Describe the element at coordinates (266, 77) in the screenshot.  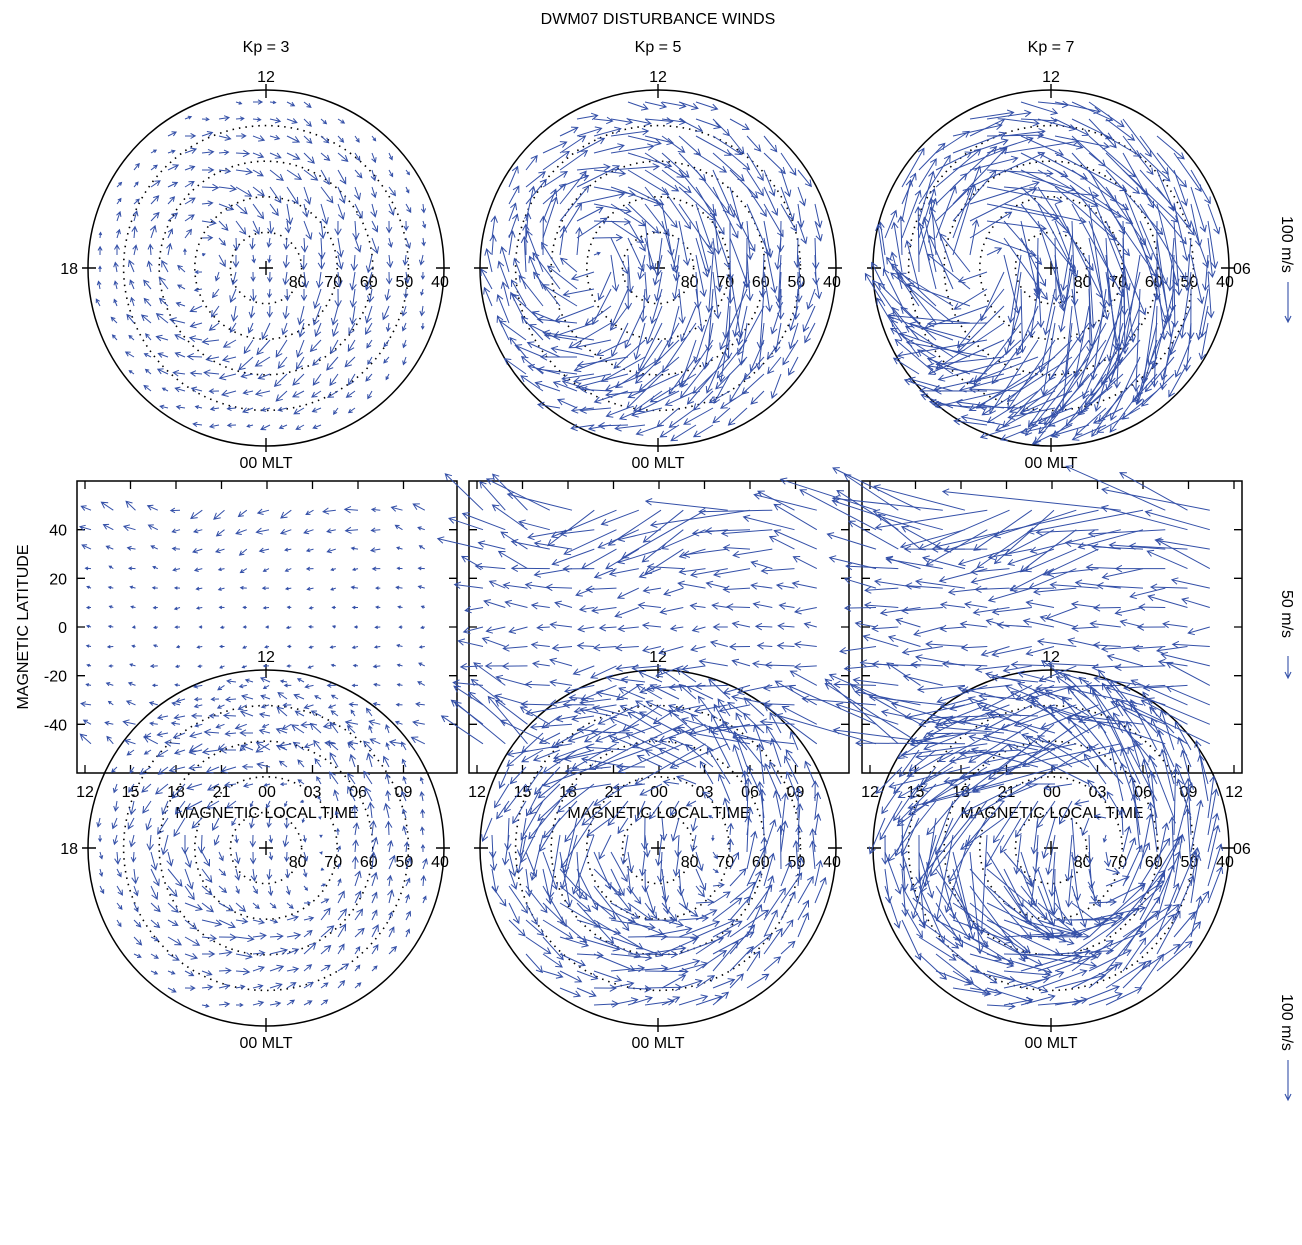
I see `mlt-label-12: 12` at that location.